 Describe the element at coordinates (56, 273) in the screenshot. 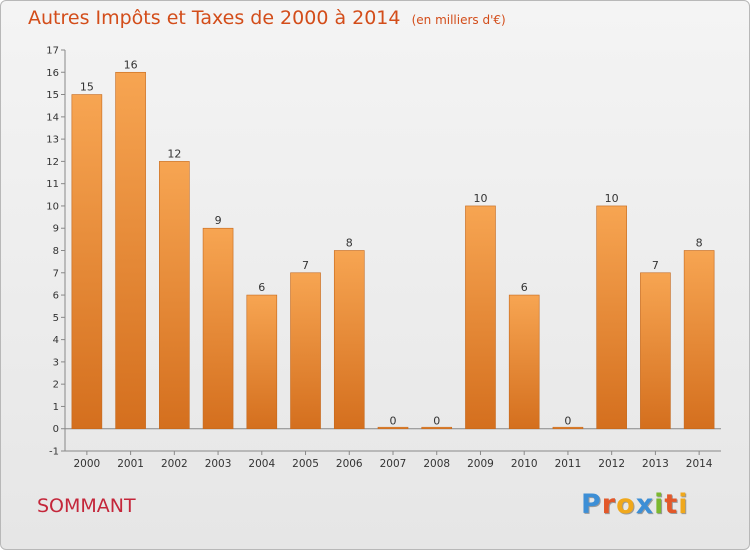

I see `y-tick-label: 7` at that location.